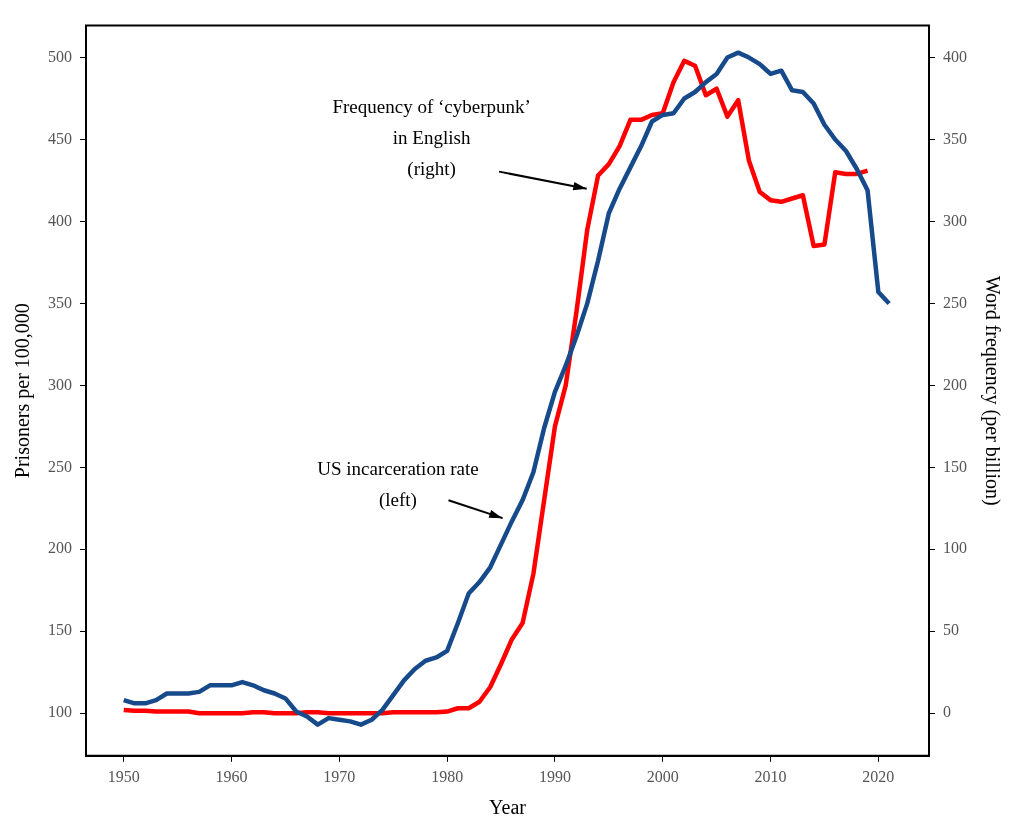  Describe the element at coordinates (955, 138) in the screenshot. I see `y2-tick-label: 350` at that location.